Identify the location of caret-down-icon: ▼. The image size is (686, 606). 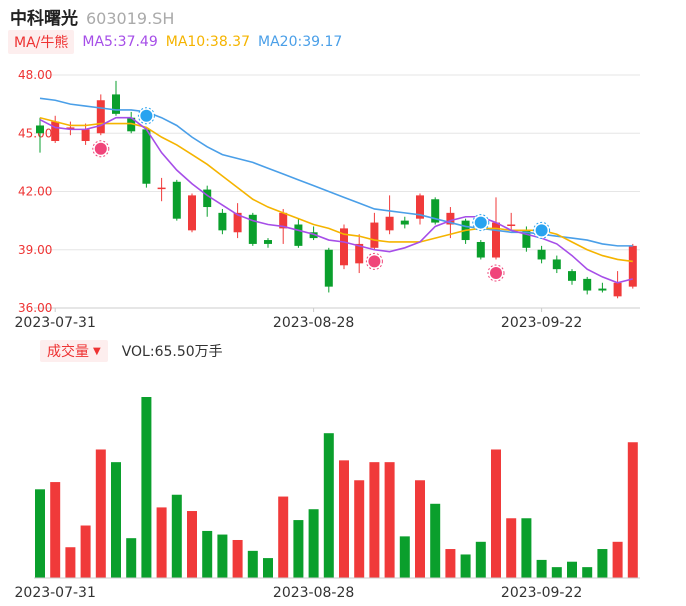
(97, 351).